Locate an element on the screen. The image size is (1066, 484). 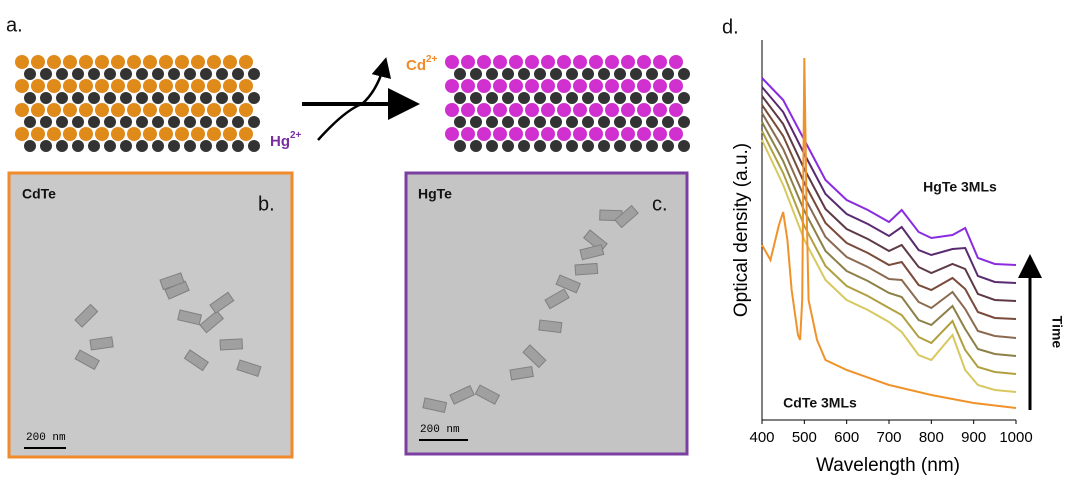
x-tick-label: 1000 is located at coordinates (1015, 437).